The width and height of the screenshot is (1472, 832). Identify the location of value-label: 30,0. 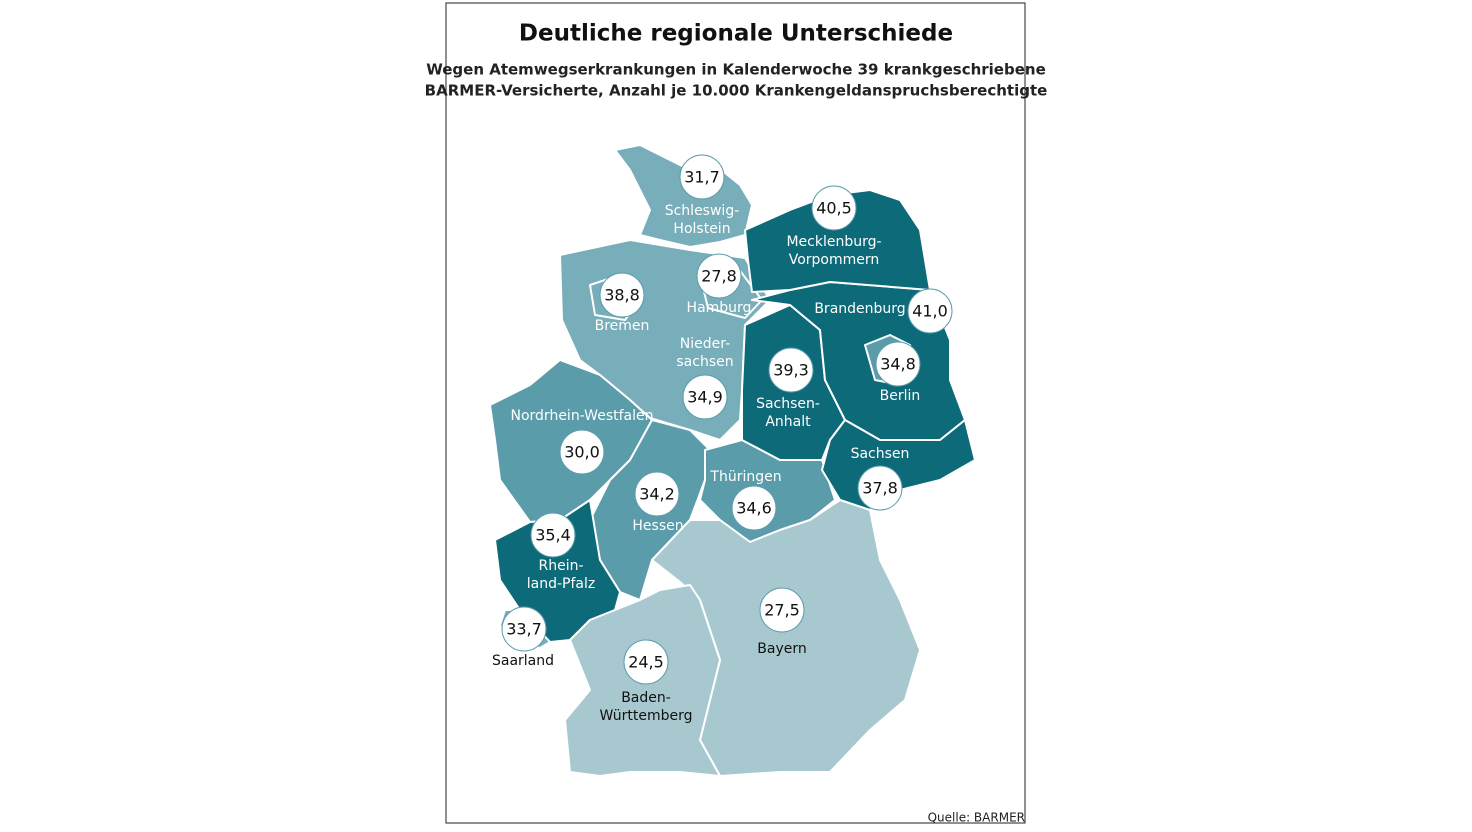
(582, 452).